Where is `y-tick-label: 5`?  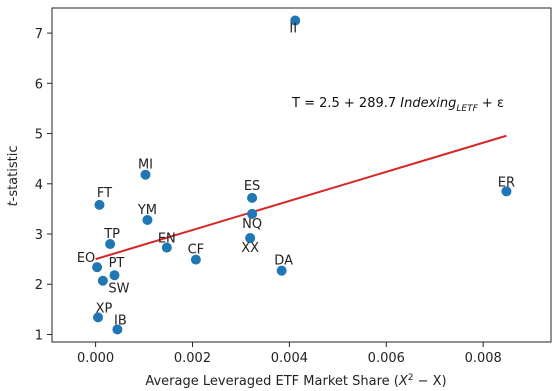 y-tick-label: 5 is located at coordinates (39, 135).